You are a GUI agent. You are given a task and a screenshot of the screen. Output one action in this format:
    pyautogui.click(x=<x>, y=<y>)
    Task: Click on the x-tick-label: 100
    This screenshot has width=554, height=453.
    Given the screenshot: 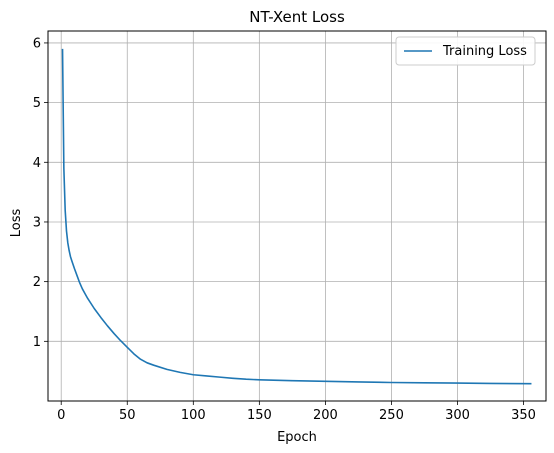 What is the action you would take?
    pyautogui.click(x=193, y=415)
    